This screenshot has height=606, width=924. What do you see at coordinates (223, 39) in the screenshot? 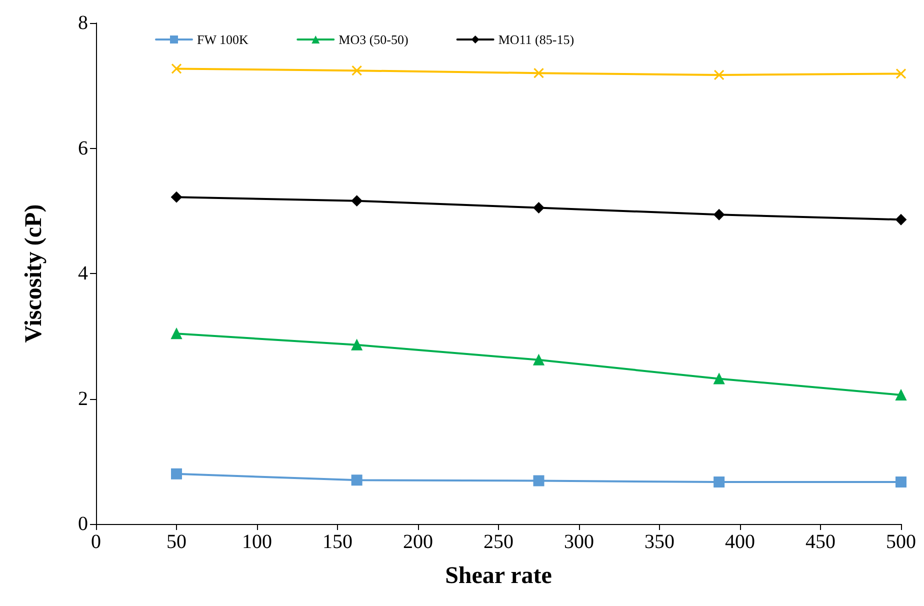
I see `legend-label: FW 100K` at bounding box center [223, 39].